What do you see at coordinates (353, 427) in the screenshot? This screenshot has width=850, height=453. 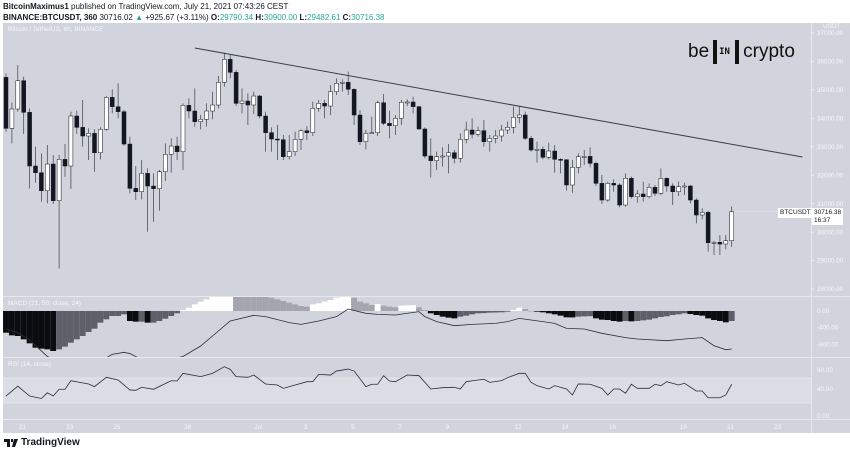 I see `time-tick-label: 5` at bounding box center [353, 427].